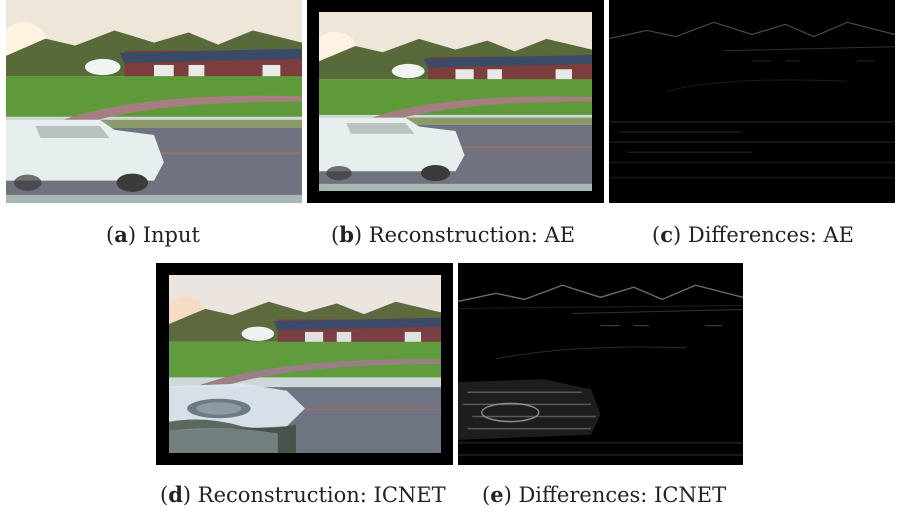 Image resolution: width=898 pixels, height=512 pixels. I want to click on caption-b: (b) Reconstruction: AE, so click(453, 234).